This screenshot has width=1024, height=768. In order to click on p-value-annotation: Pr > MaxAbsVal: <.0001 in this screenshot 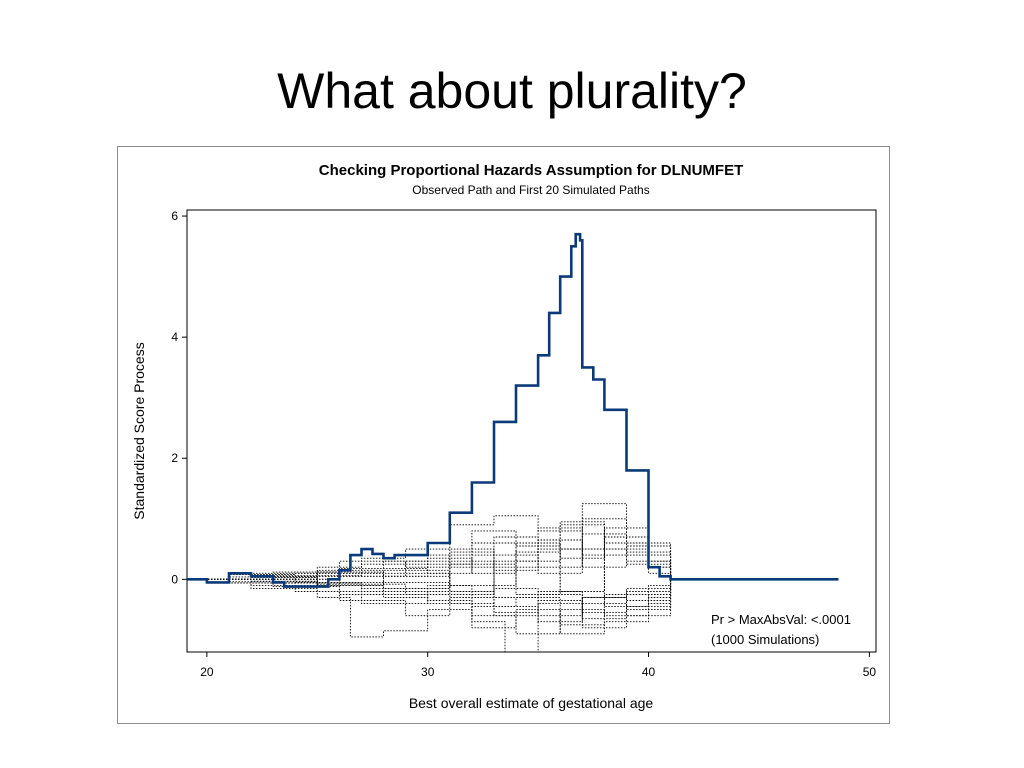, I will do `click(781, 619)`.